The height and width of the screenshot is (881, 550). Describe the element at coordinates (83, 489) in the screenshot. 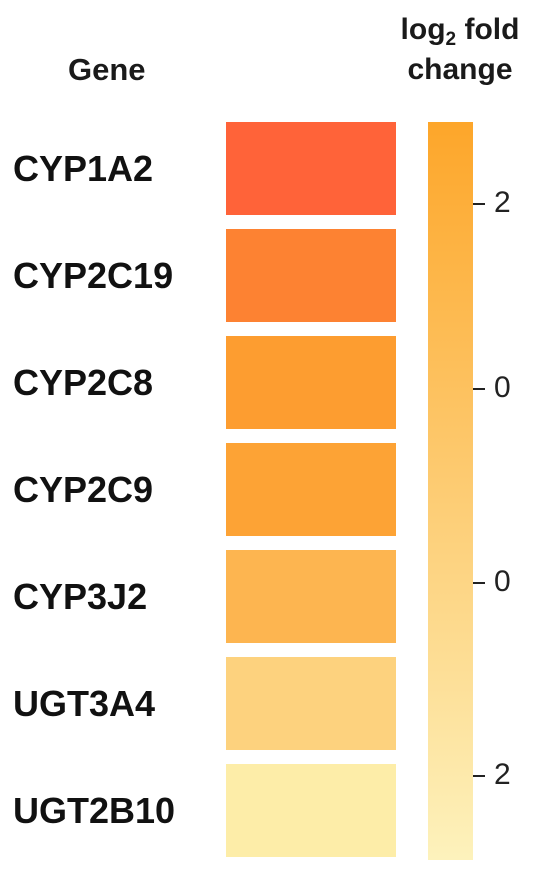

I see `gene-label-cyp2c9: CYP2C9` at that location.